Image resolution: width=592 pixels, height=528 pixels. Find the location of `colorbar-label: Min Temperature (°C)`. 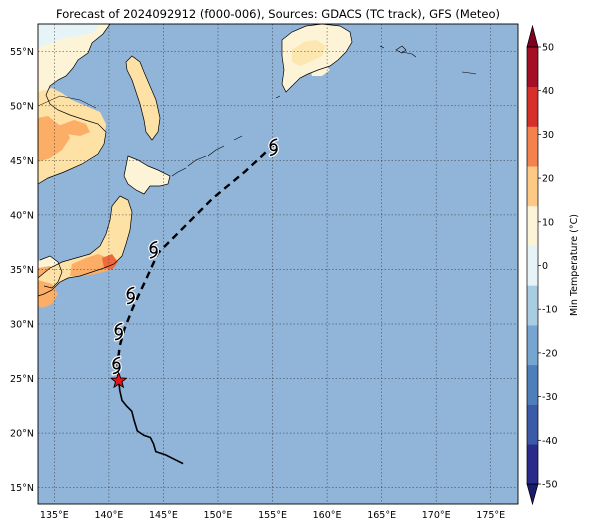

colorbar-label: Min Temperature (°C) is located at coordinates (574, 265).